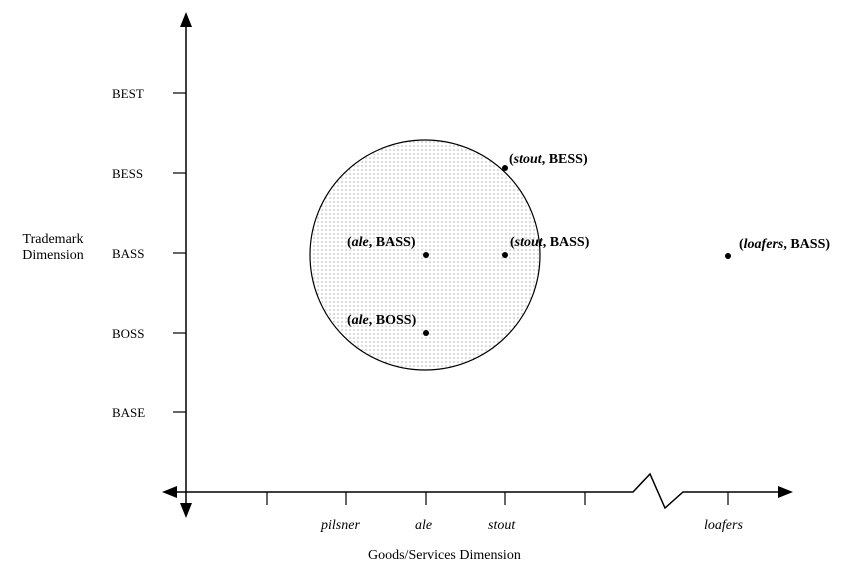 This screenshot has width=845, height=565. What do you see at coordinates (785, 244) in the screenshot?
I see `point-label-loafers-bass: (loafers, BASS)` at bounding box center [785, 244].